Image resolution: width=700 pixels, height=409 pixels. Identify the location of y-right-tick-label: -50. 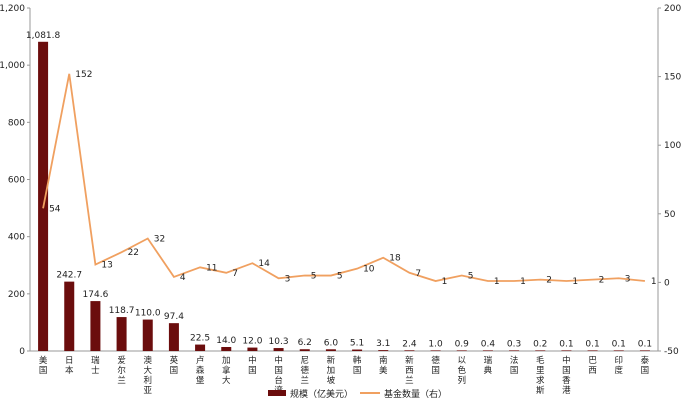
(671, 352).